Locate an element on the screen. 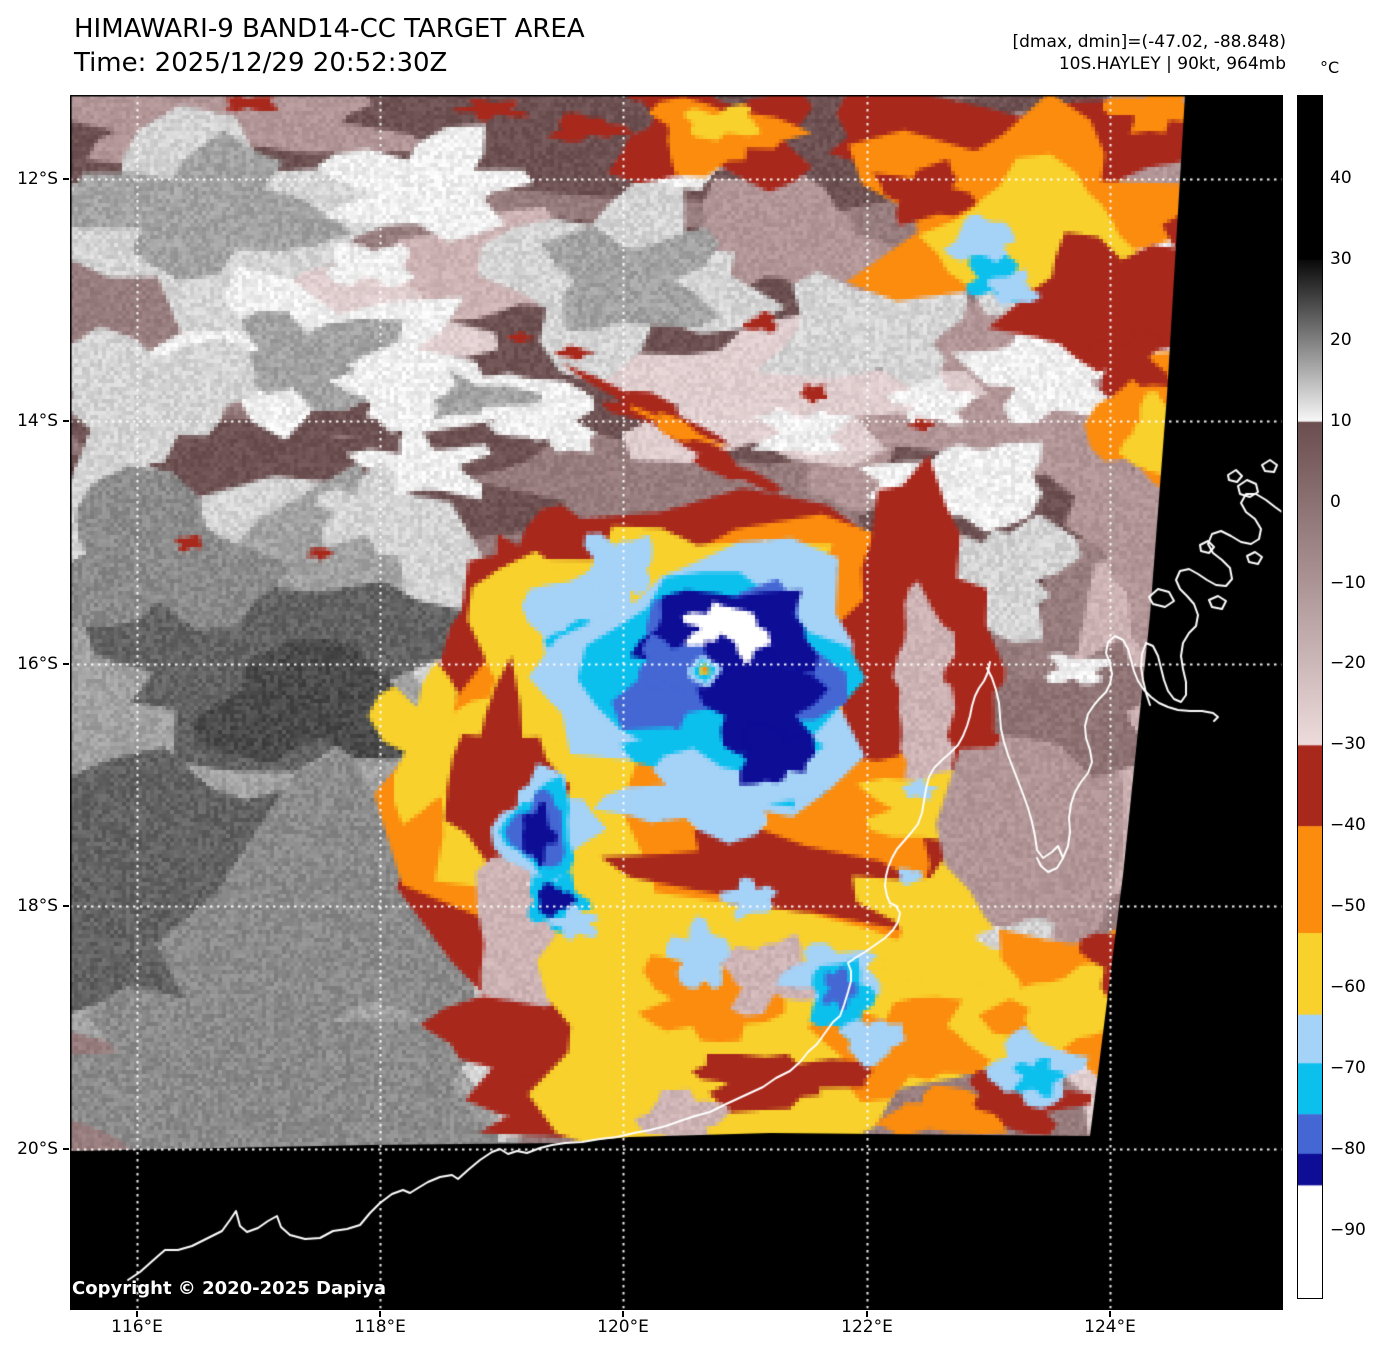 The width and height of the screenshot is (1388, 1359). lat-tick-label: 20°S is located at coordinates (37, 1149).